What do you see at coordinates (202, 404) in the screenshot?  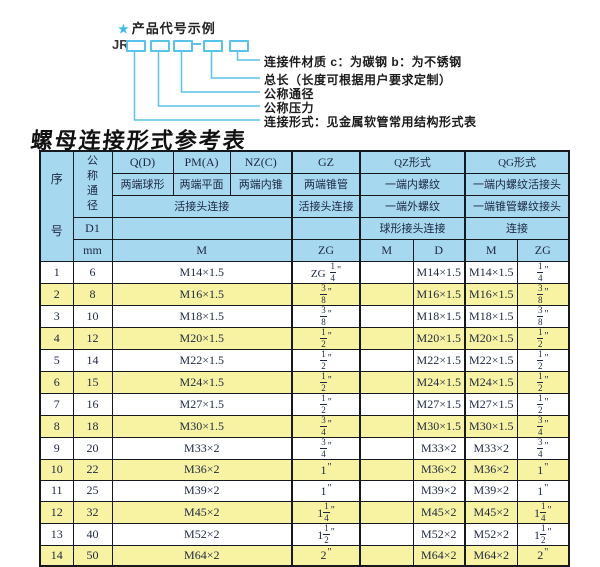 I see `cell-m: M27×1.5` at bounding box center [202, 404].